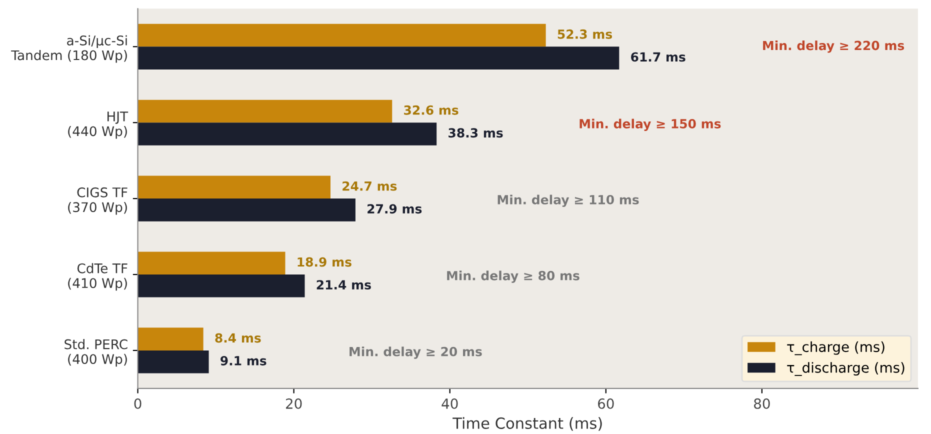 The image size is (931, 434). Describe the element at coordinates (69, 49) in the screenshot. I see `y-tick-label: a-Si/μc-Si Tandem (180 Wp)` at that location.